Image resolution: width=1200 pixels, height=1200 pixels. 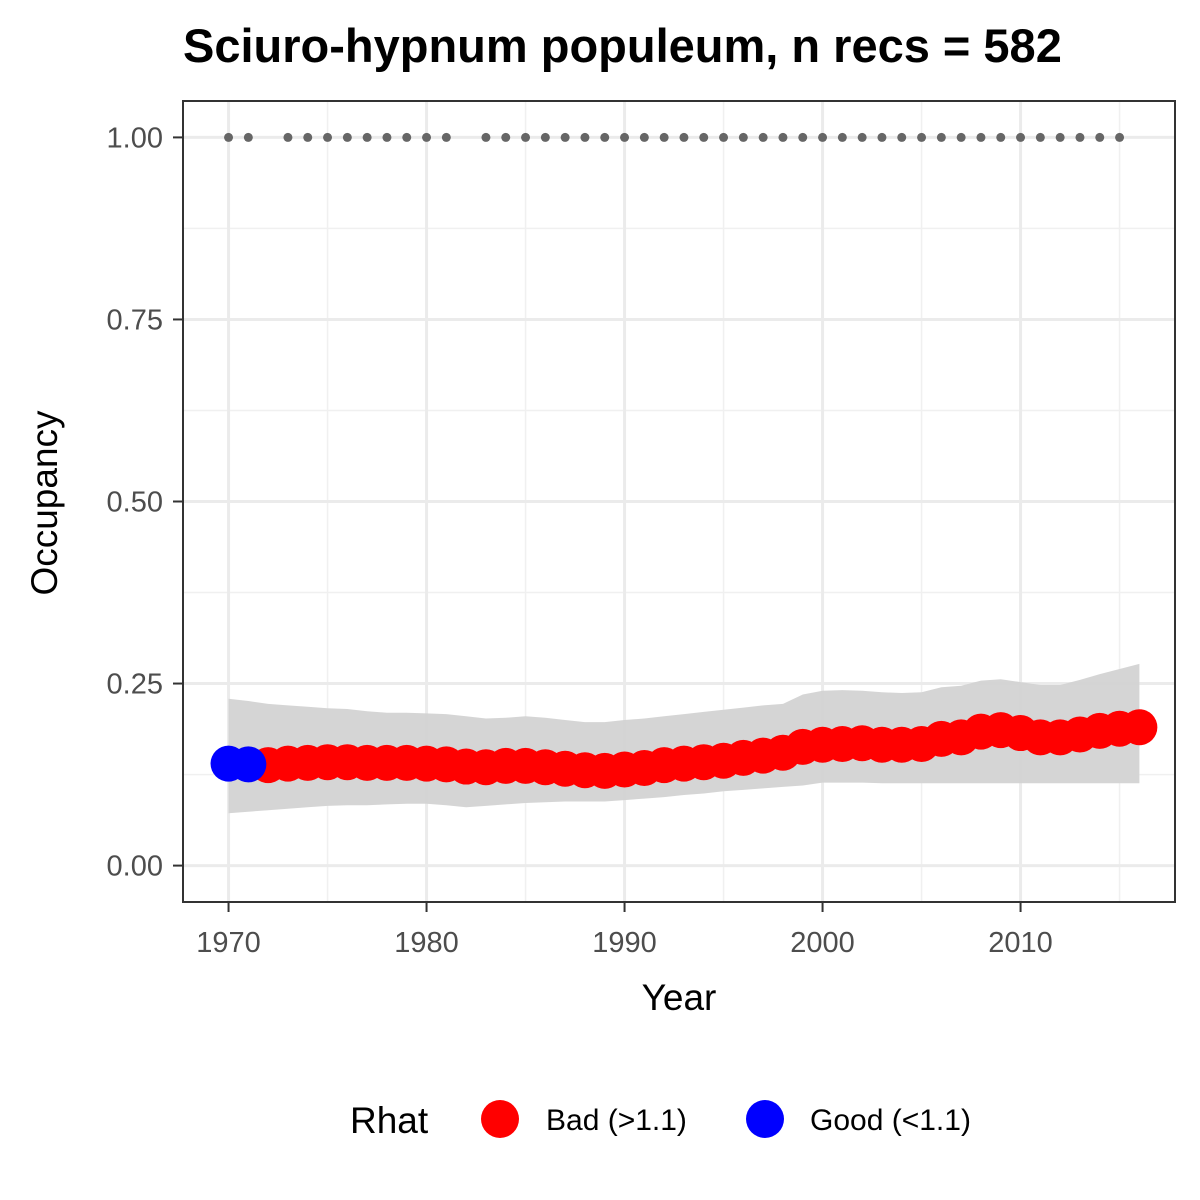 I want to click on legend: Rhat Bad (>1.1) Good (<1.1), so click(x=660, y=1120).